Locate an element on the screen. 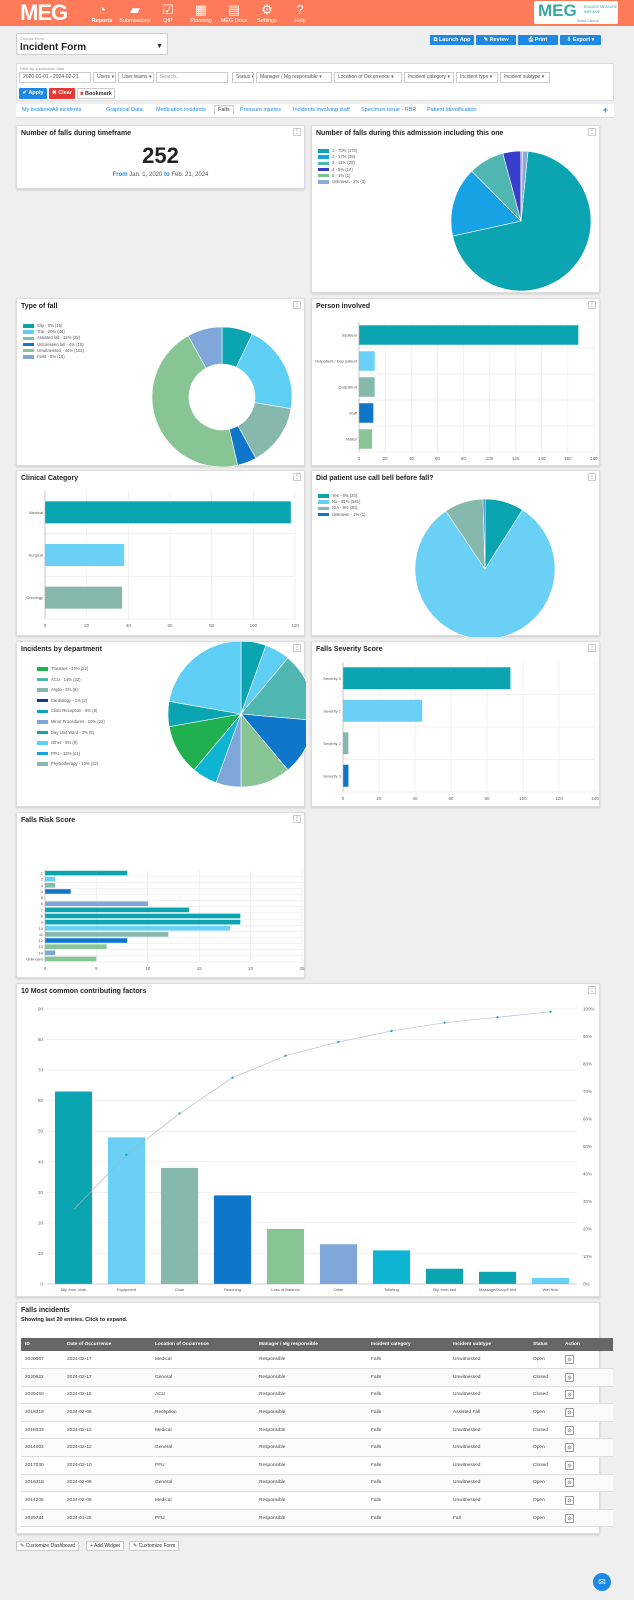 Image resolution: width=634 pixels, height=1600 pixels. legend-item: Unforeseen fall - 4% (10) is located at coordinates (53, 345).